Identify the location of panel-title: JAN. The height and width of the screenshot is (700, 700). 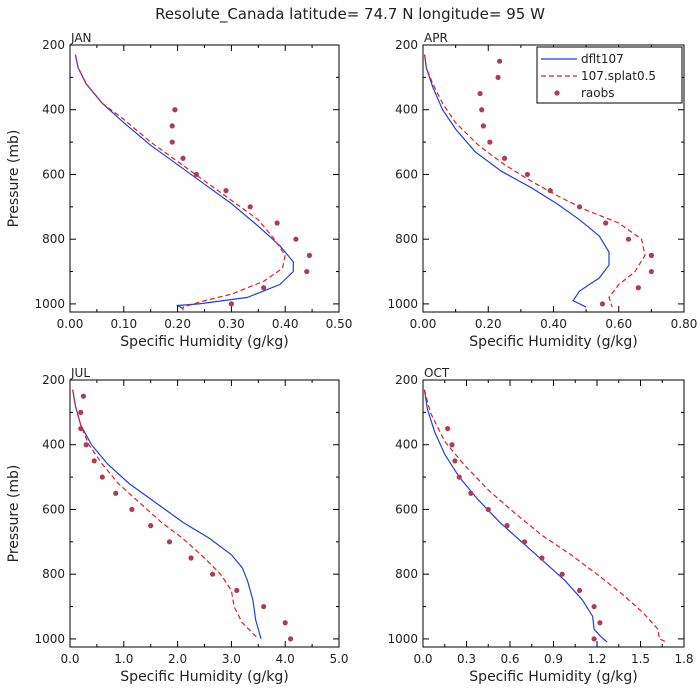
(81, 38).